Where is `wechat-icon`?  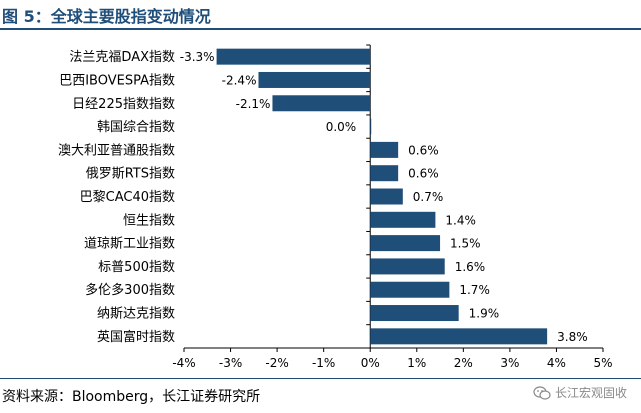 wechat-icon is located at coordinates (542, 392).